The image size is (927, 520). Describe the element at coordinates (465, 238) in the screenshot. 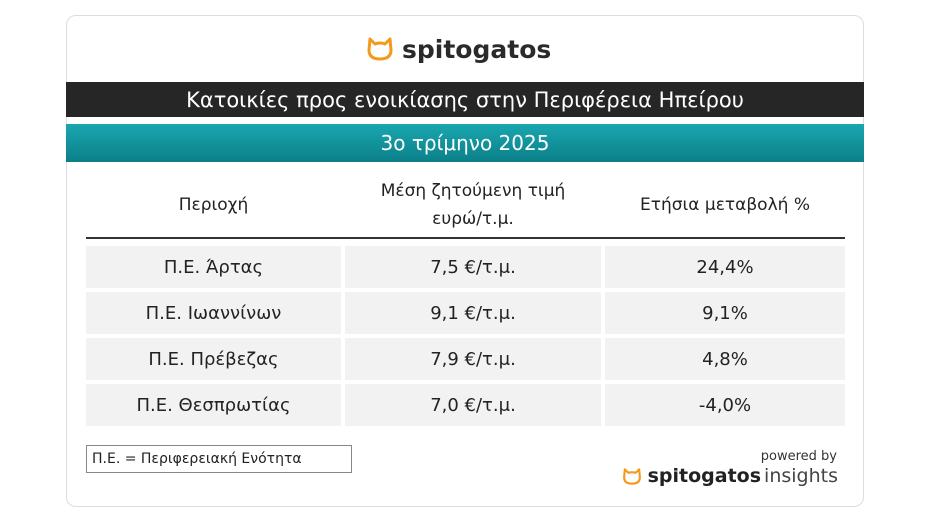

I see `header-rule` at that location.